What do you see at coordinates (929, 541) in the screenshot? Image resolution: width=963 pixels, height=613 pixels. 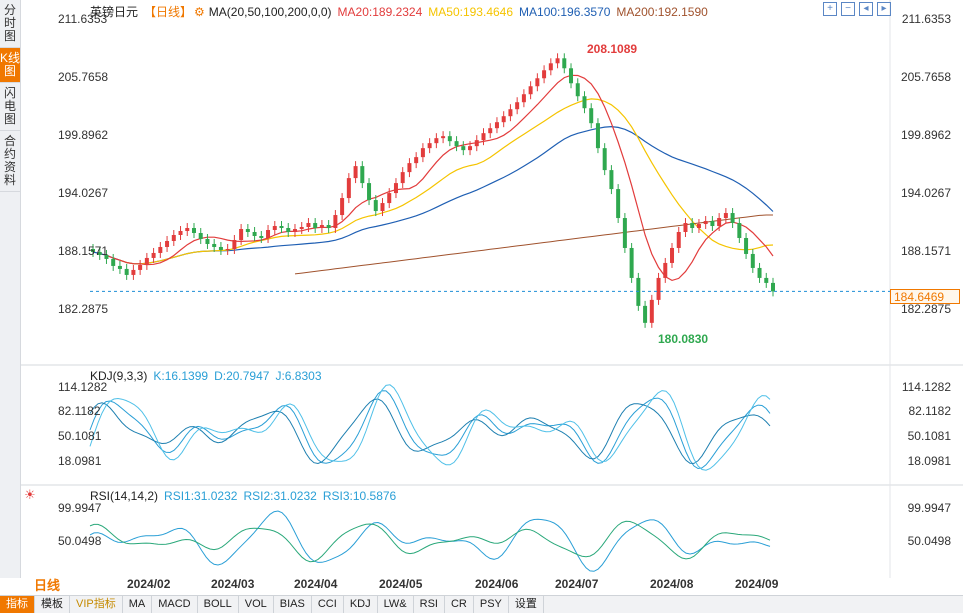 I see `rsi-y-tick: 50.0498` at bounding box center [929, 541].